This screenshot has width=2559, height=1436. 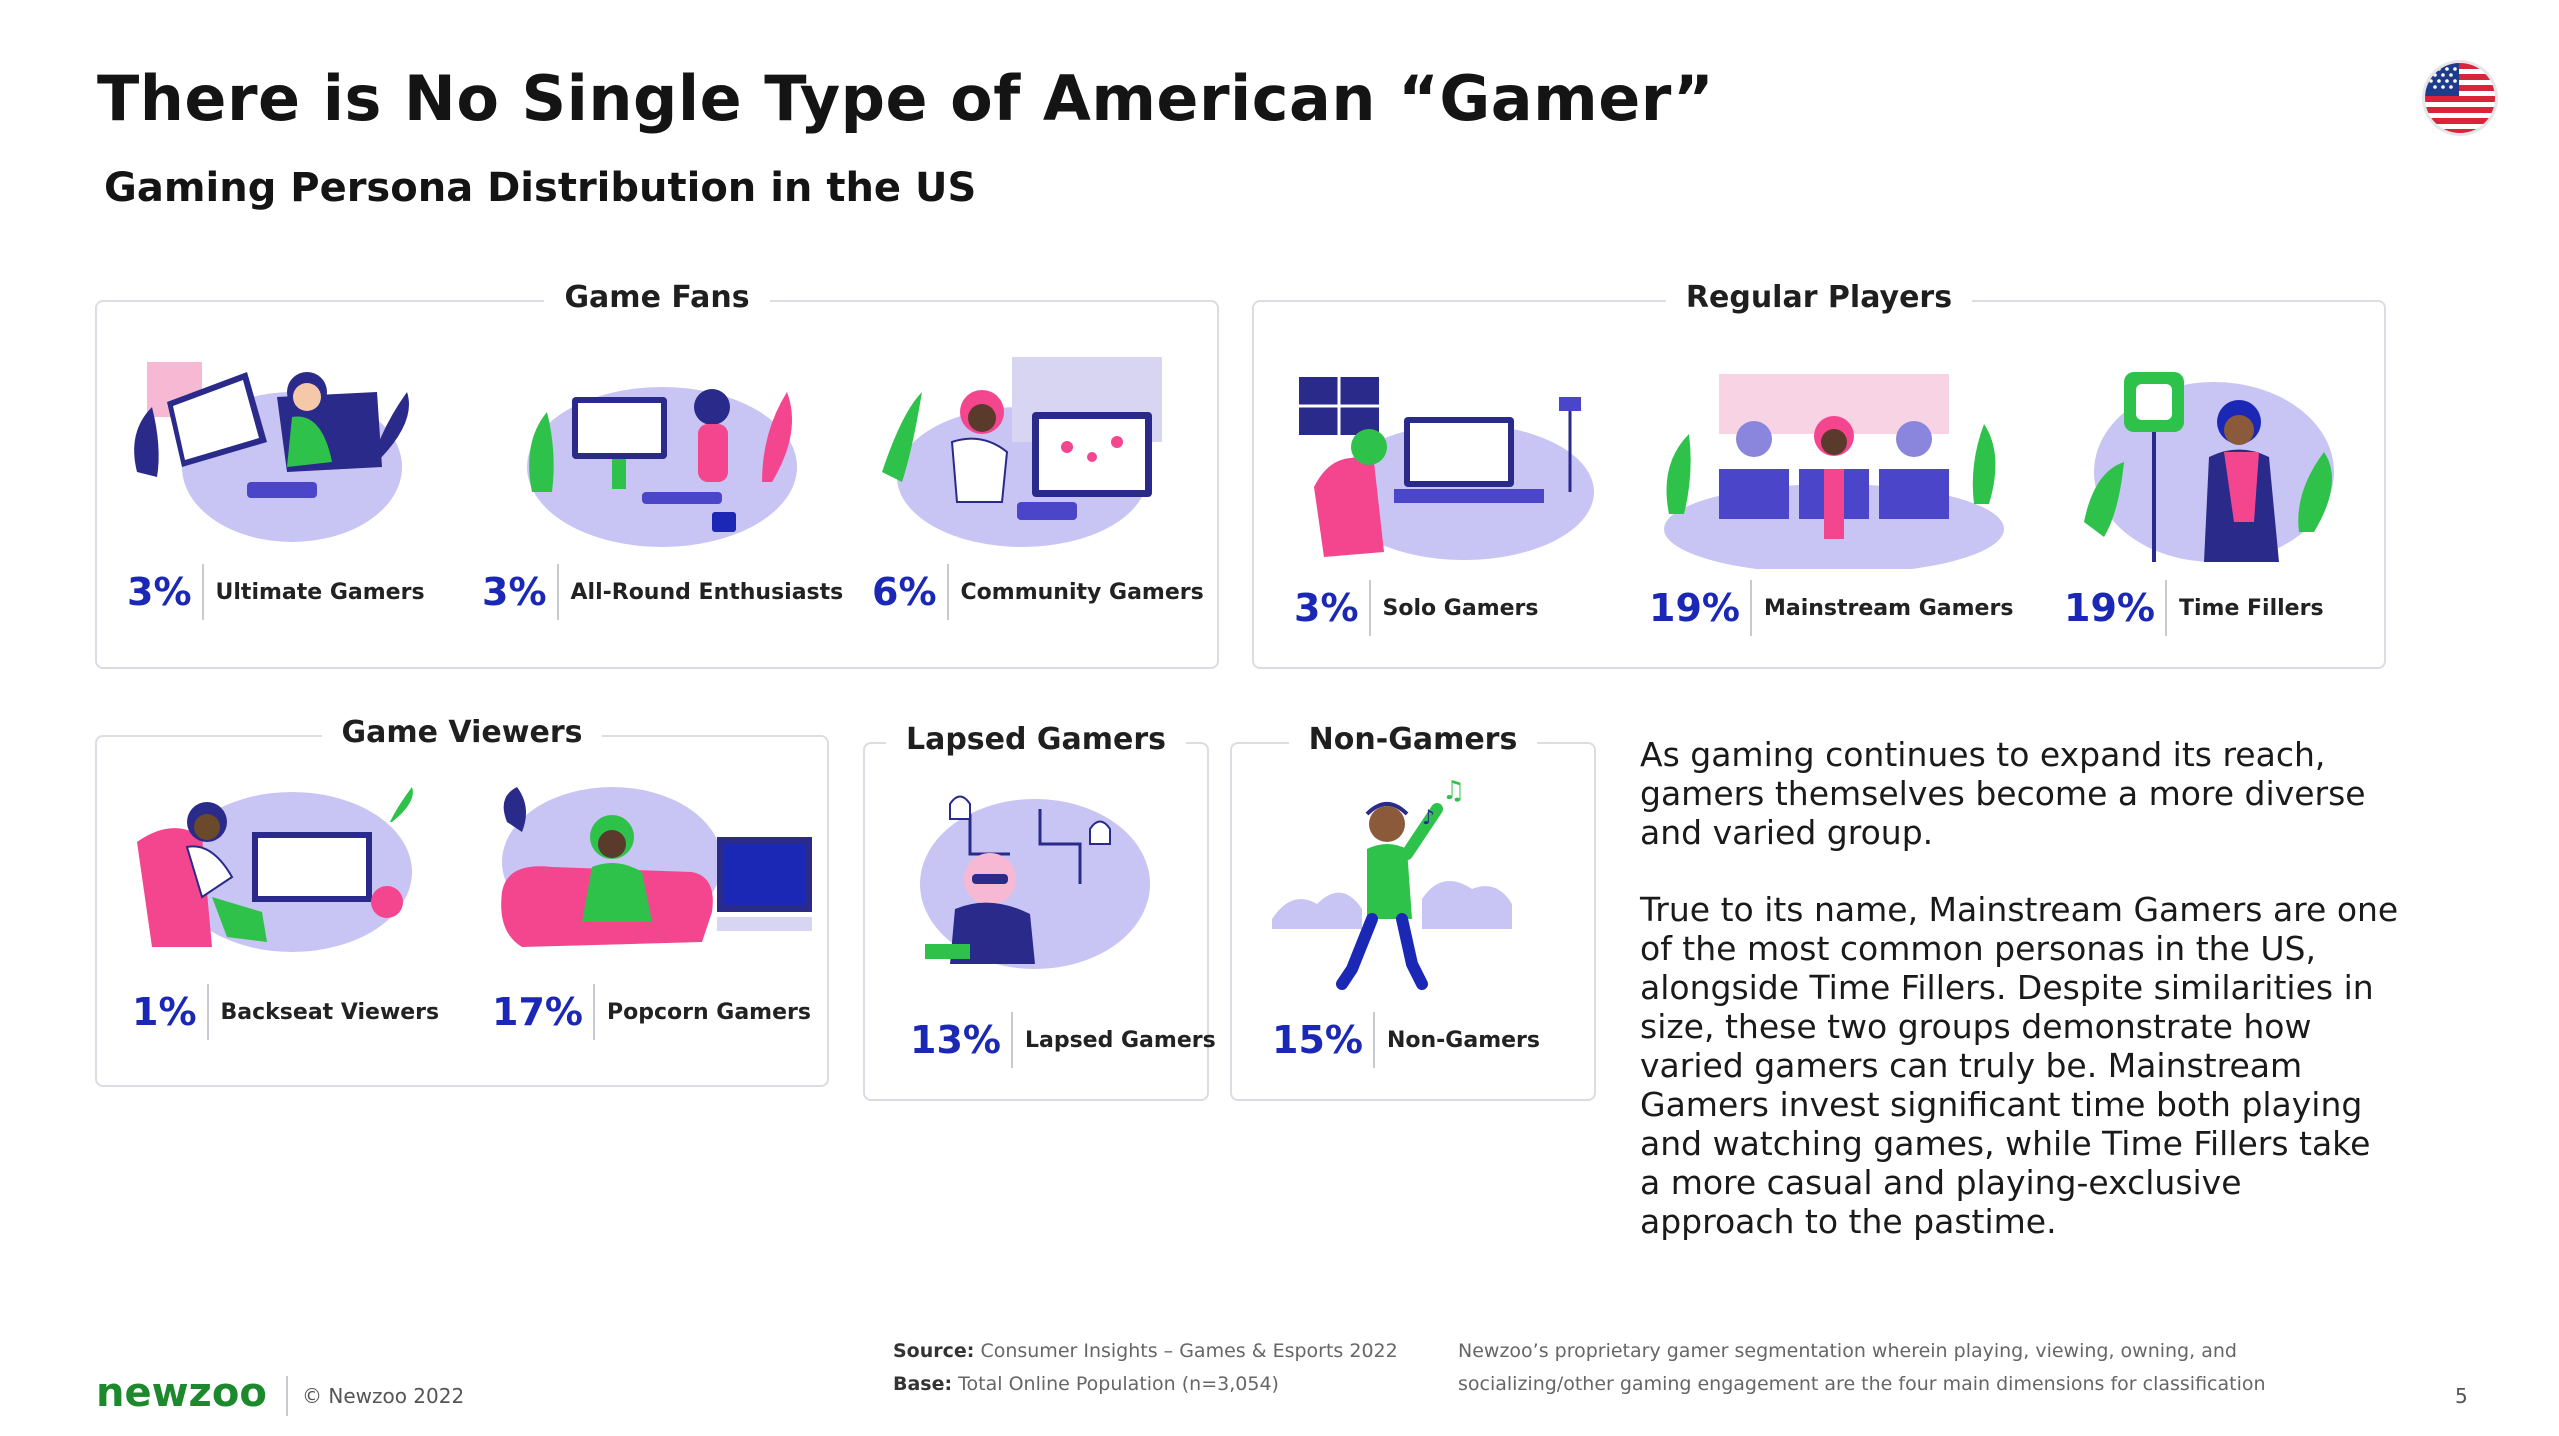 I want to click on percent-mainstream-gamers: 19%, so click(x=1694, y=608).